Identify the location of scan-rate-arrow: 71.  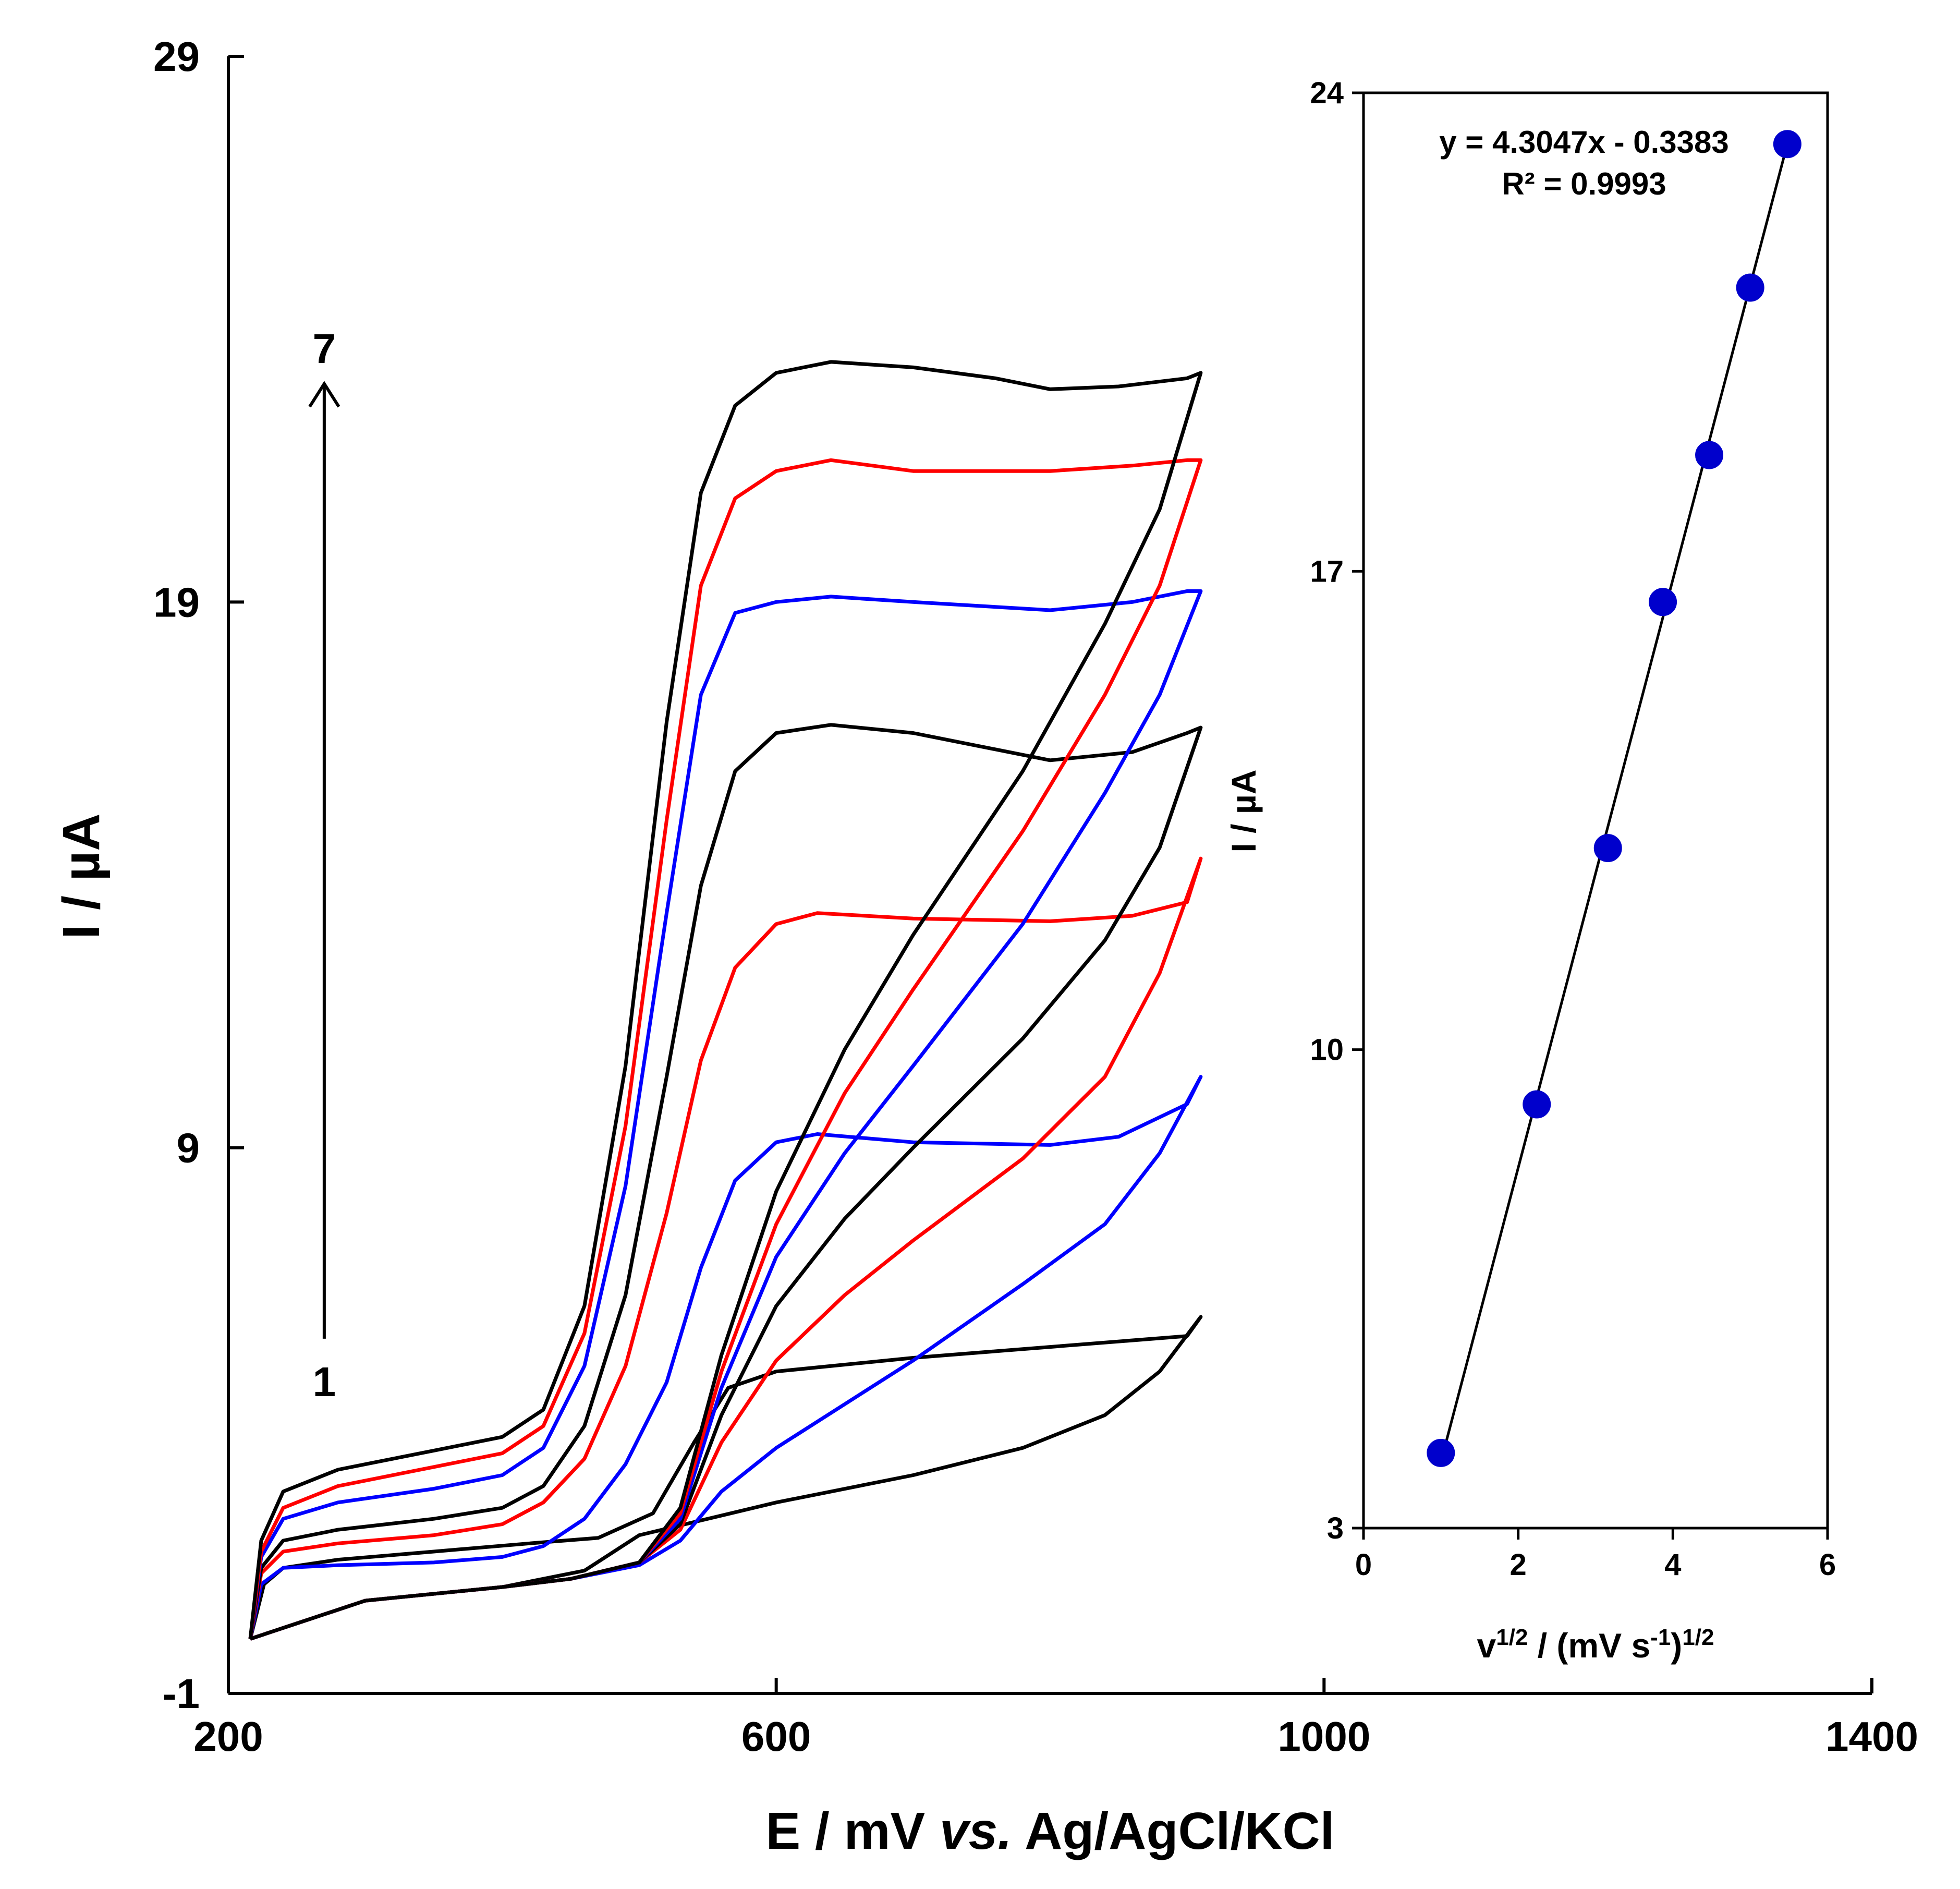
(324, 865).